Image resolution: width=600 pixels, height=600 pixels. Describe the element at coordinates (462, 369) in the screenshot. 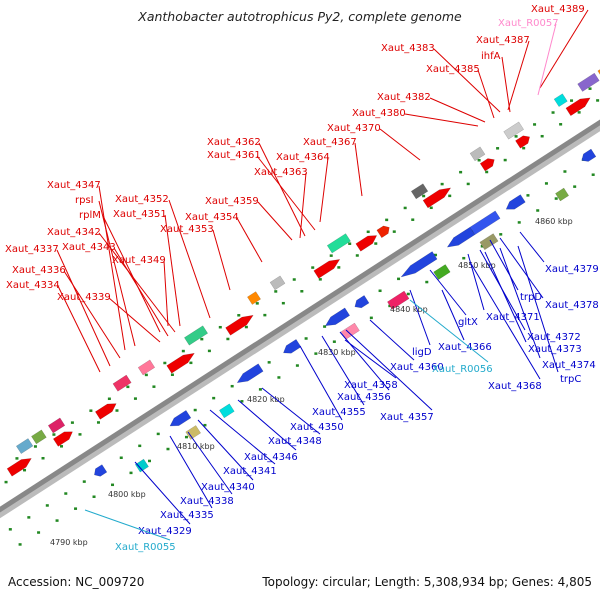

I see `gene-label: Xaut_R0056` at that location.